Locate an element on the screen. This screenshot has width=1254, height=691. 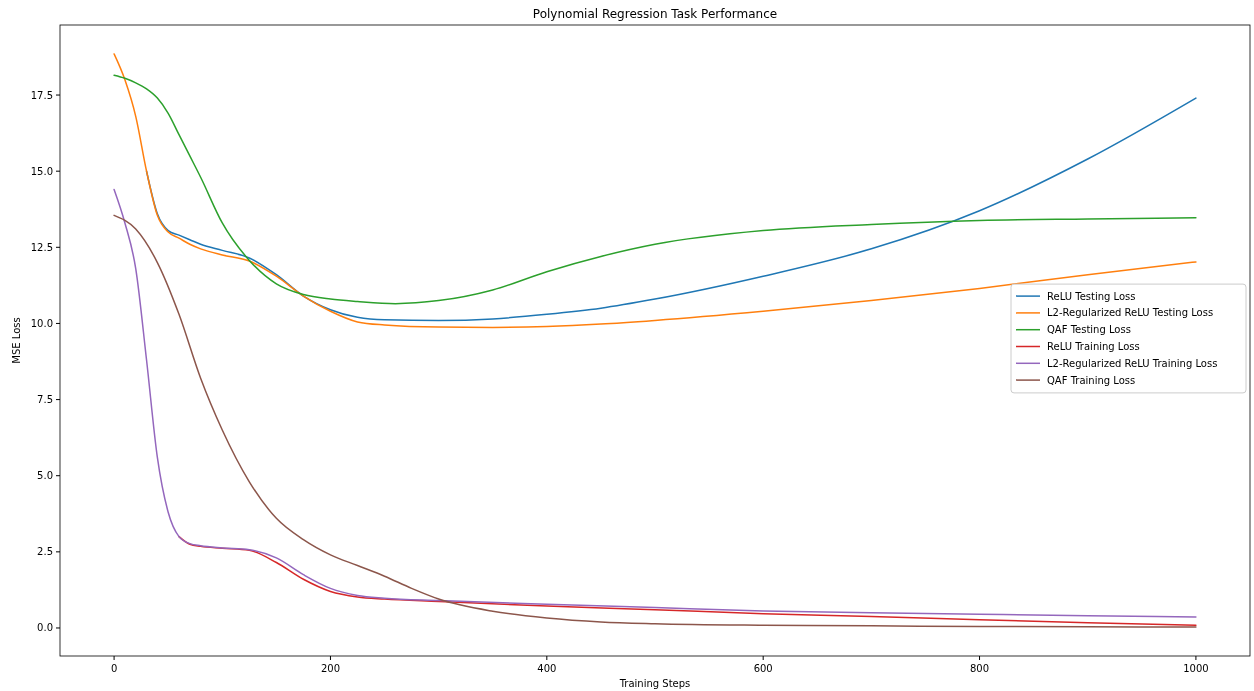
x-tick-label: 200 is located at coordinates (330, 668).